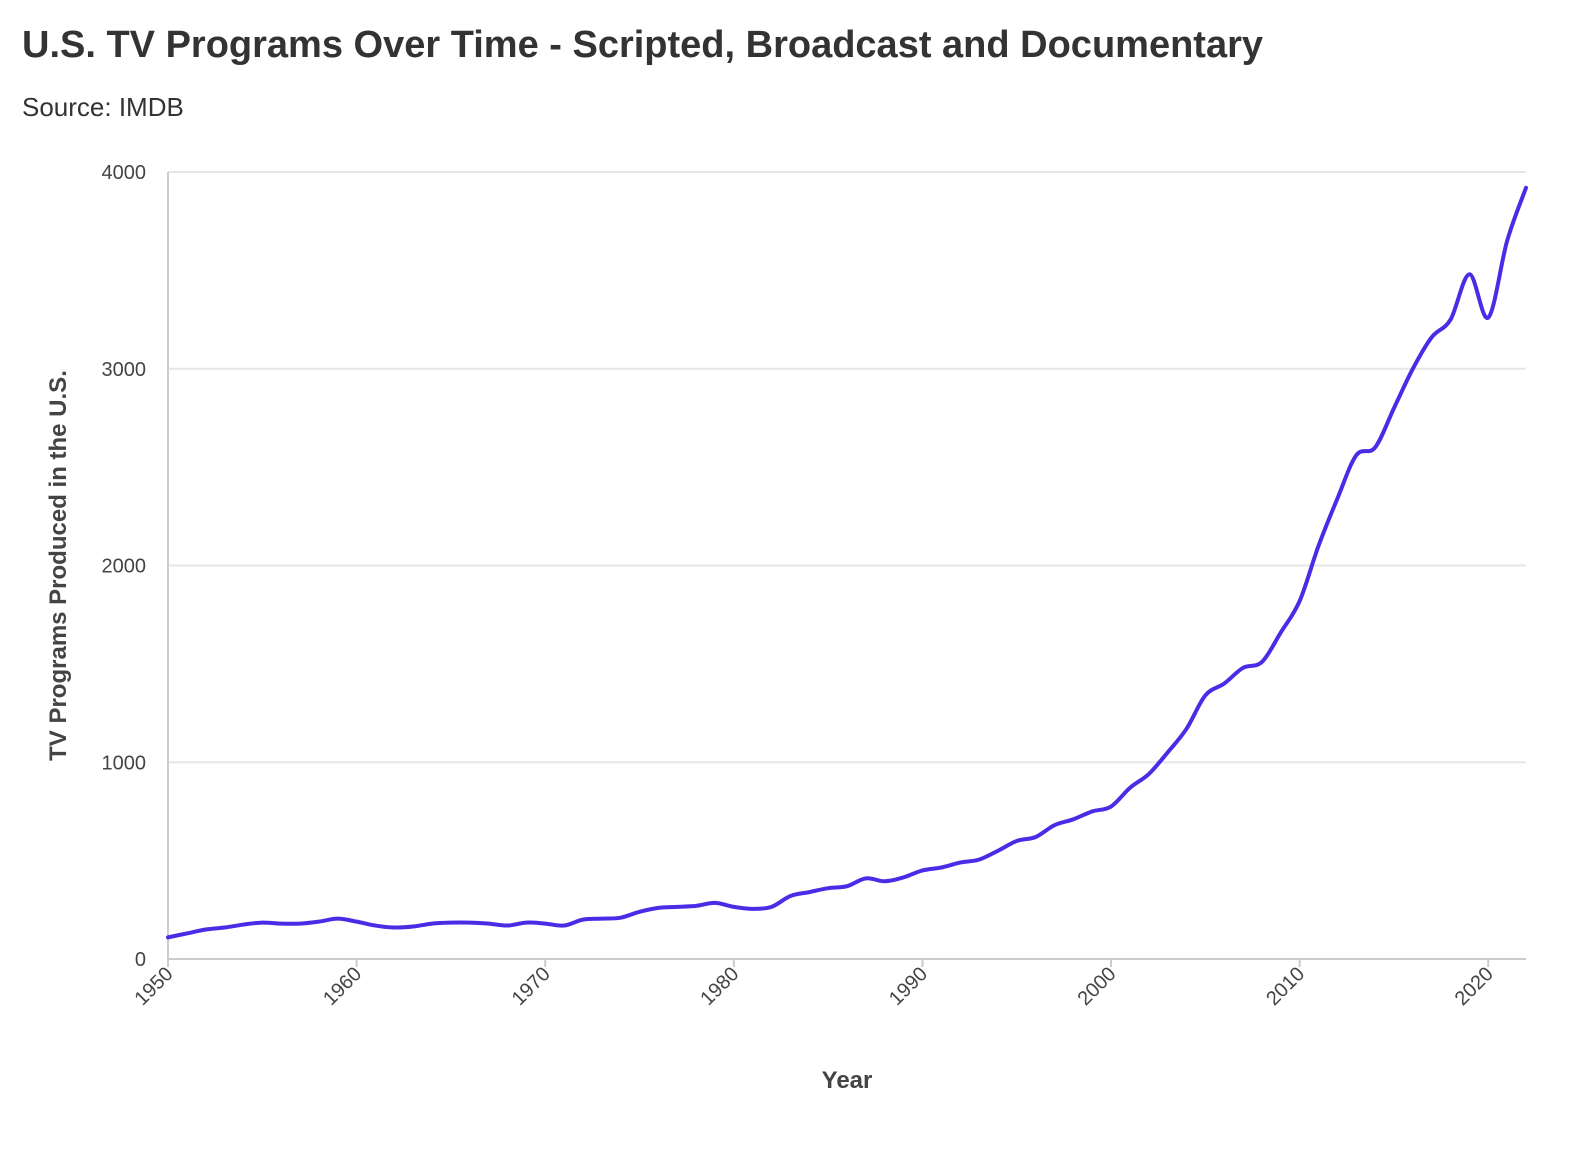 This screenshot has width=1592, height=1150. Describe the element at coordinates (1285, 986) in the screenshot. I see `x-tick-label: 2010` at that location.